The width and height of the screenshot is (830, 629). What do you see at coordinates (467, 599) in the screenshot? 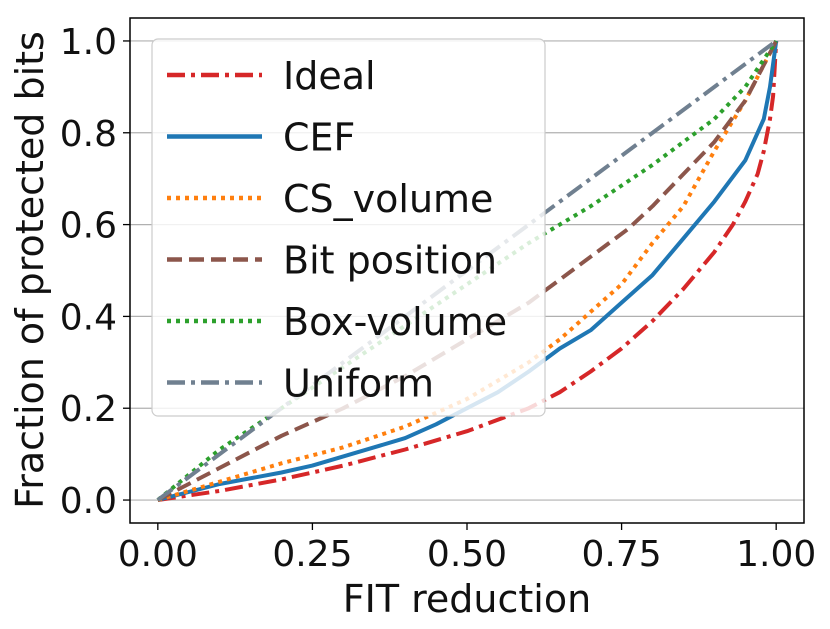
I see `x-axis-title: FIT reduction` at bounding box center [467, 599].